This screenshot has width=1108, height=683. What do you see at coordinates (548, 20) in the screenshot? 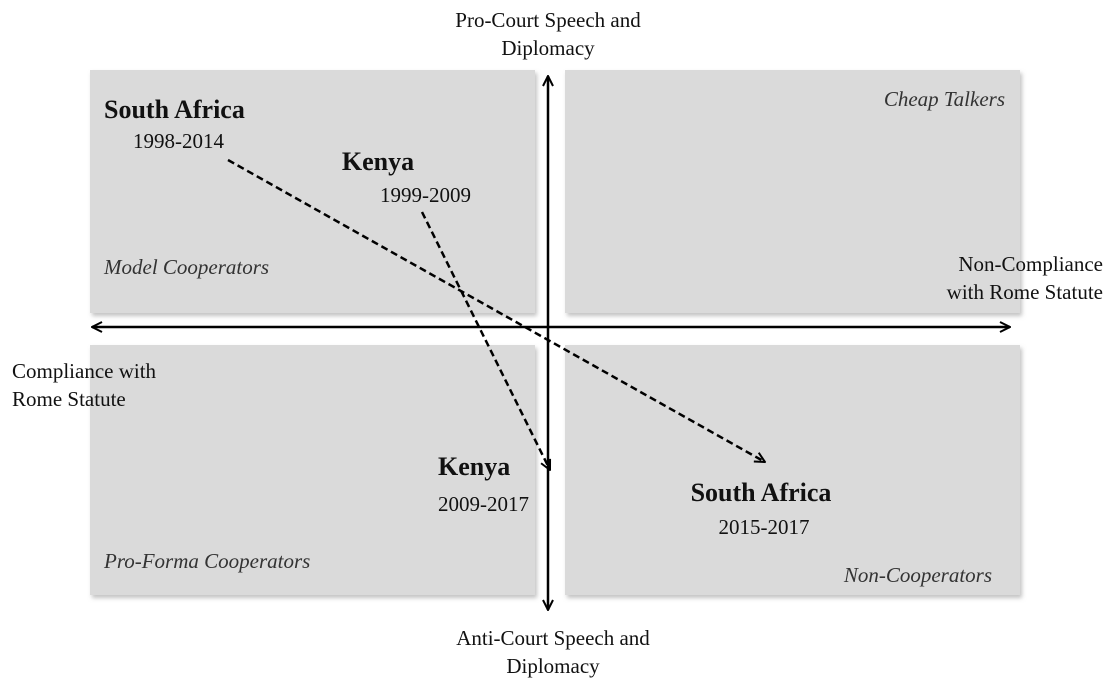
I see `axis-label: Pro-Court Speech and` at bounding box center [548, 20].